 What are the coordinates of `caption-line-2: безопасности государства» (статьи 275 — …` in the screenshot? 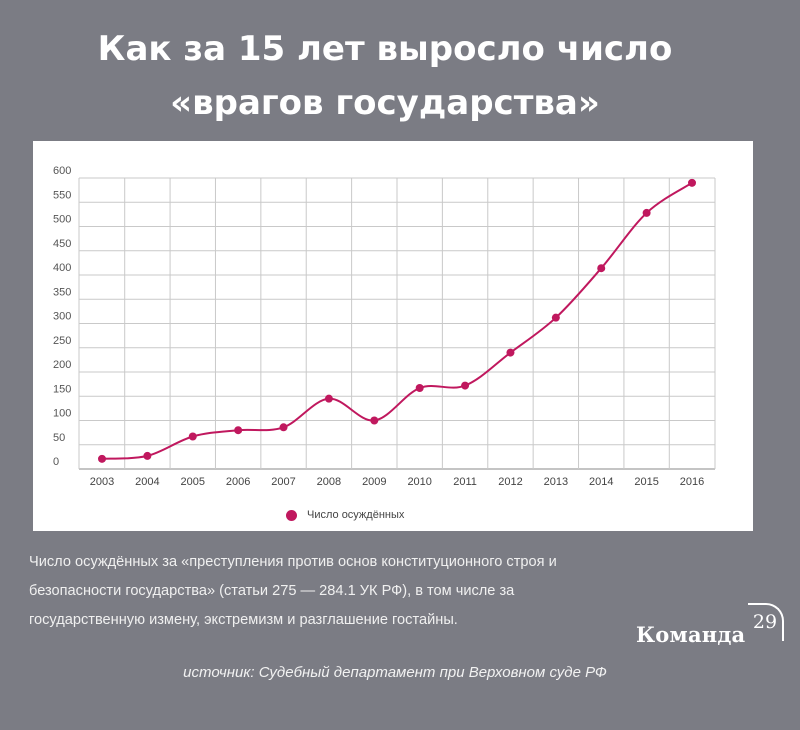 It's located at (272, 591).